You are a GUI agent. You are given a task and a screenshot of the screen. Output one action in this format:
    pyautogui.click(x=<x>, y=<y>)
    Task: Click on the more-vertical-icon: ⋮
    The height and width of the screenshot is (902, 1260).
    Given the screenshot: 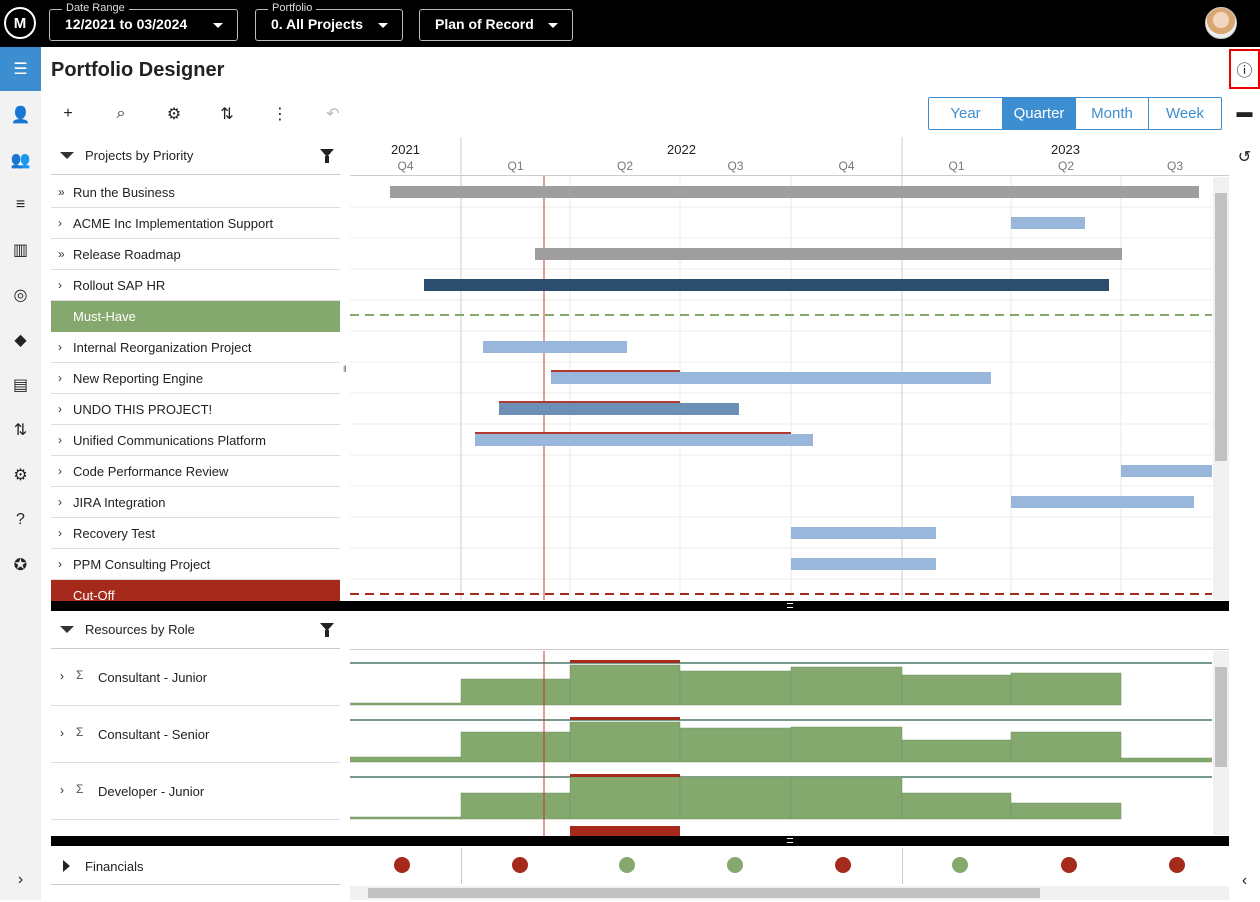 What is the action you would take?
    pyautogui.click(x=280, y=114)
    